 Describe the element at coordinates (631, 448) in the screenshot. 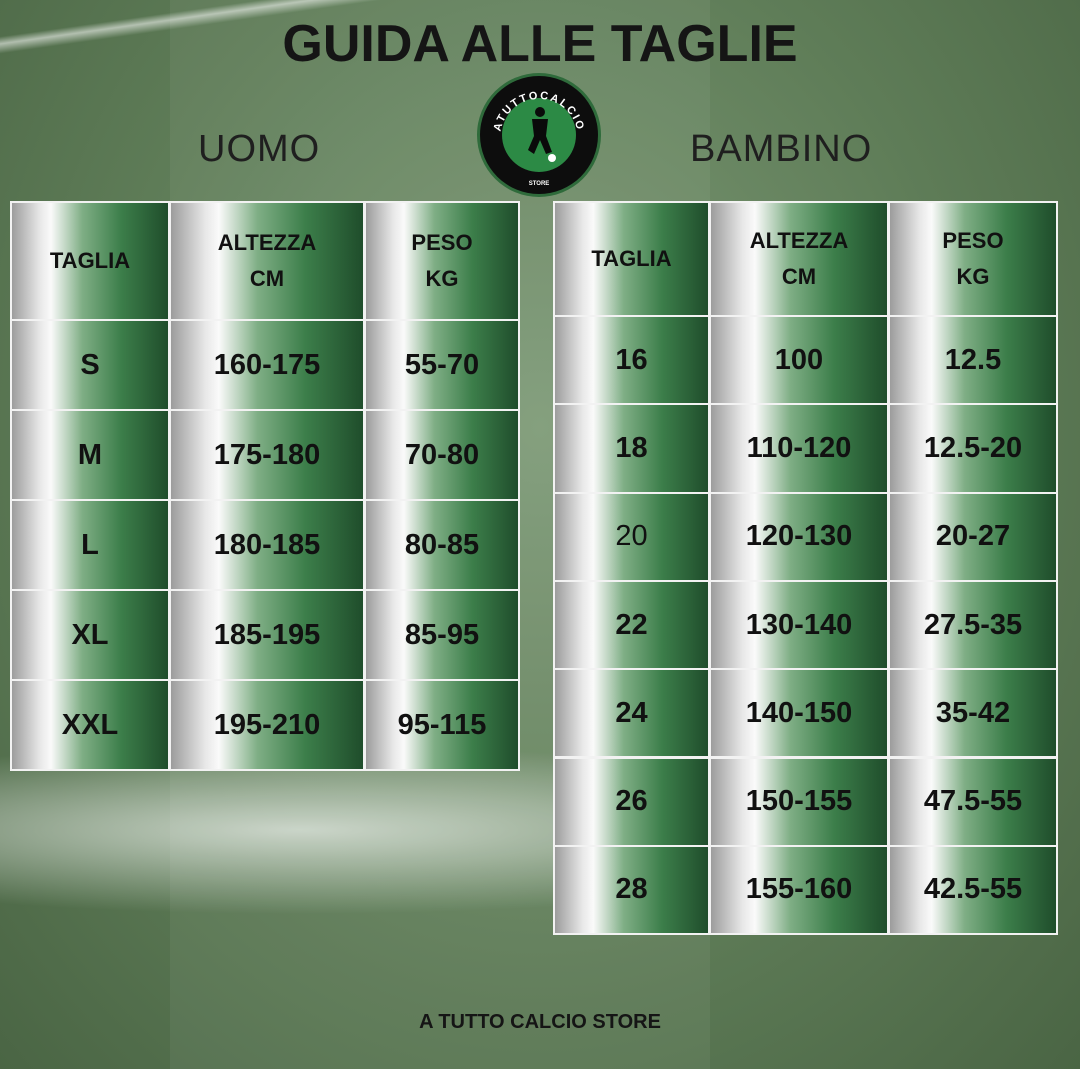

I see `cell-taglia: 18` at that location.